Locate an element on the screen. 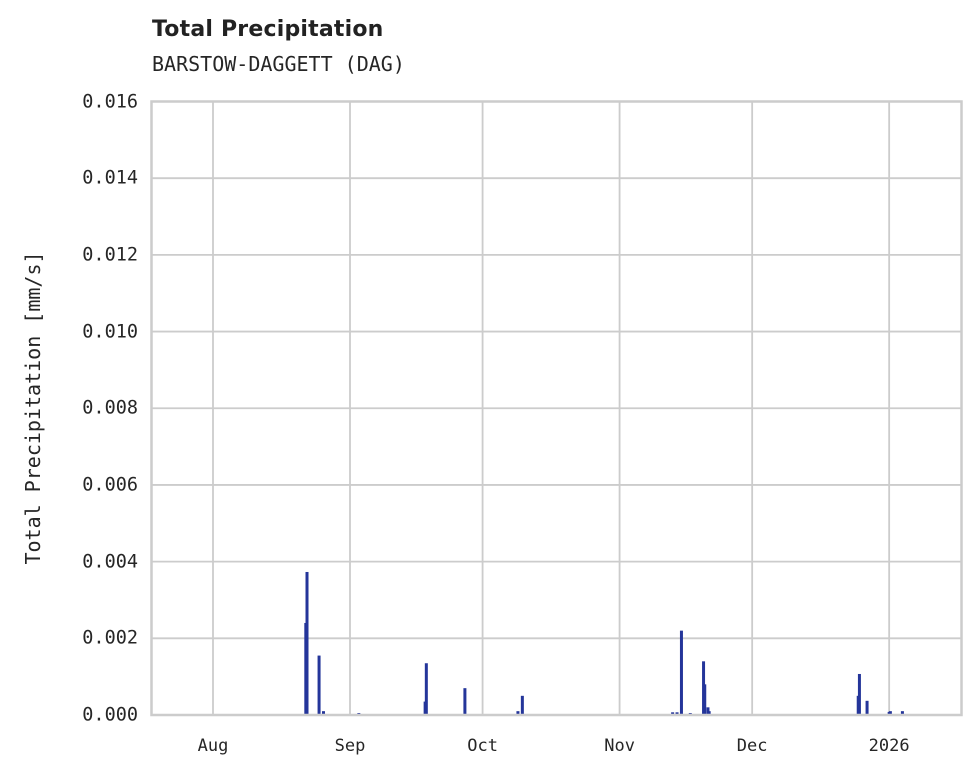  y-tick-label: 0.016 is located at coordinates (110, 101).